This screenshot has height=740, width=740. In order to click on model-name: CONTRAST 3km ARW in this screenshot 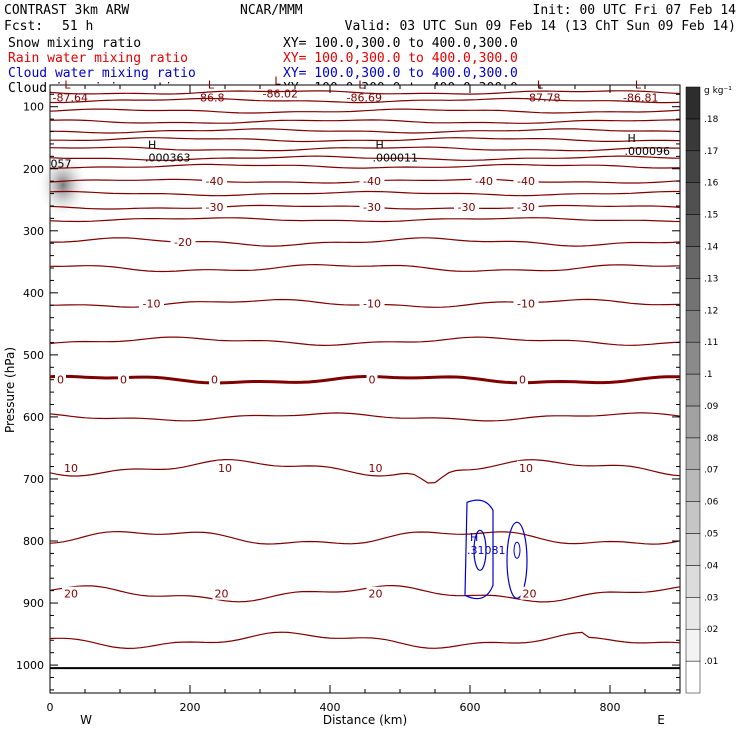, I will do `click(66, 10)`.